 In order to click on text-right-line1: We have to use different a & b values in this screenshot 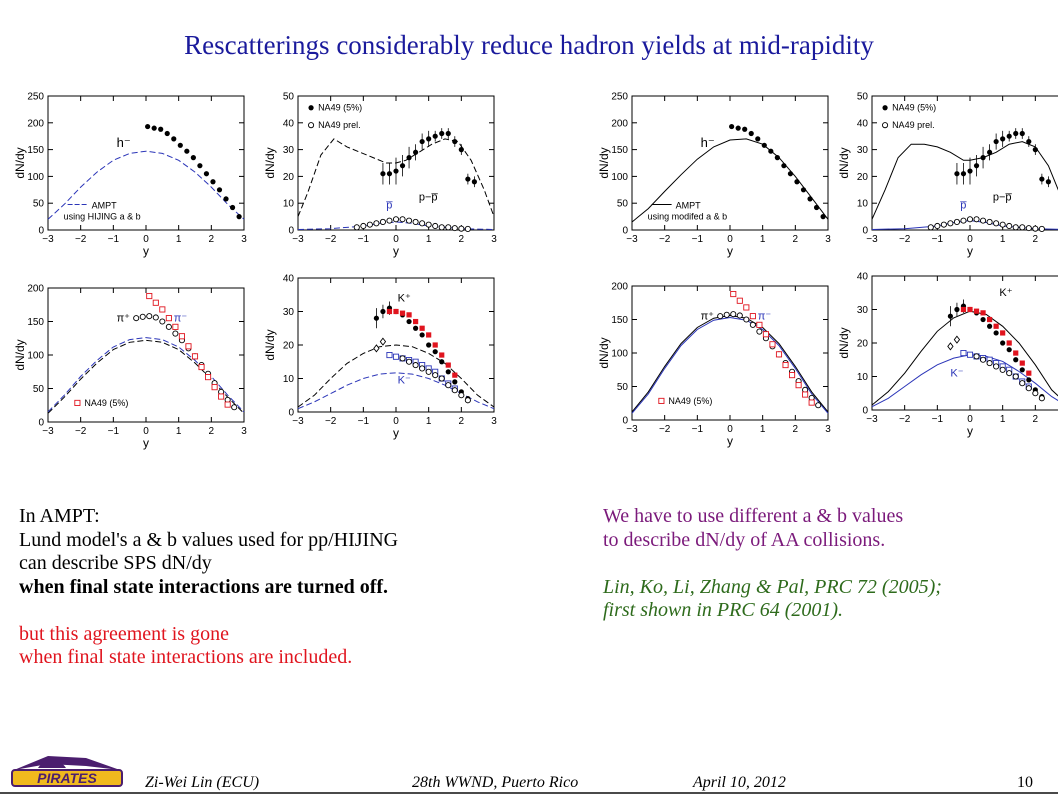, I will do `click(753, 516)`.